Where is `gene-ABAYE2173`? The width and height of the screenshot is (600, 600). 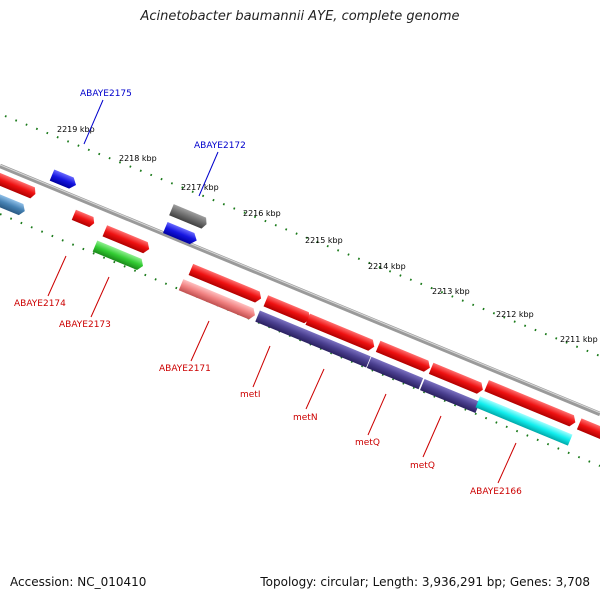
gene-ABAYE2173 is located at coordinates (118, 255).